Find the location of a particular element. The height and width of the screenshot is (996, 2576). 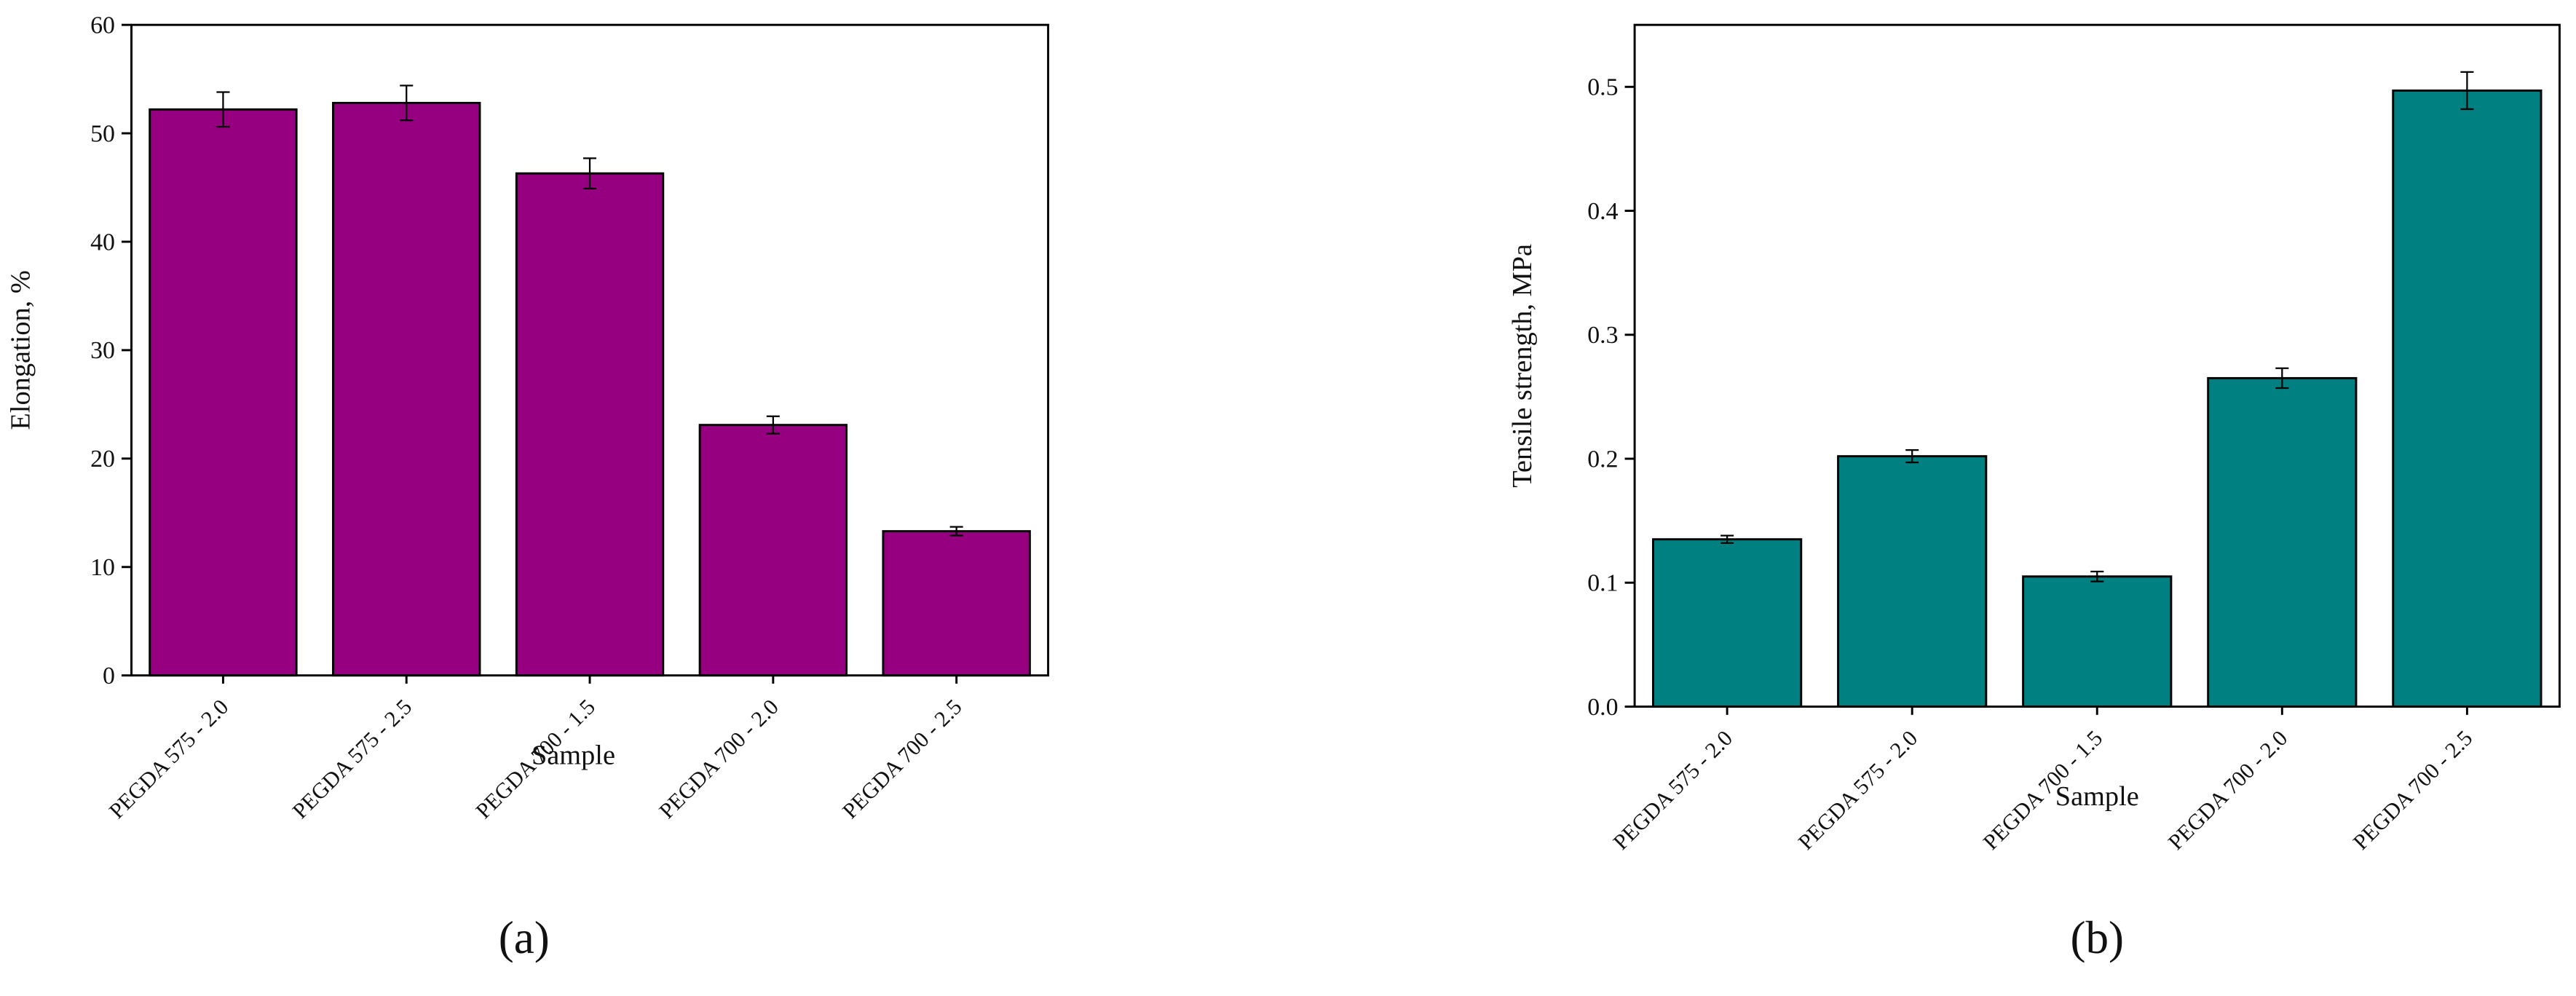

y-tick-label: 60 is located at coordinates (102, 25).